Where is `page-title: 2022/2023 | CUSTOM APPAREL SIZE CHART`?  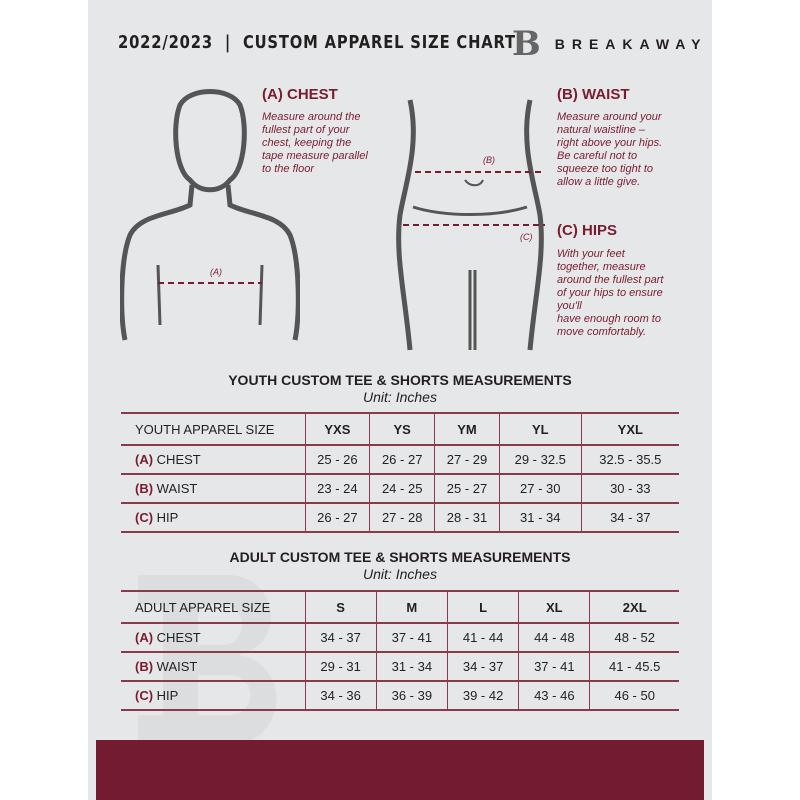 page-title: 2022/2023 | CUSTOM APPAREL SIZE CHART is located at coordinates (317, 42).